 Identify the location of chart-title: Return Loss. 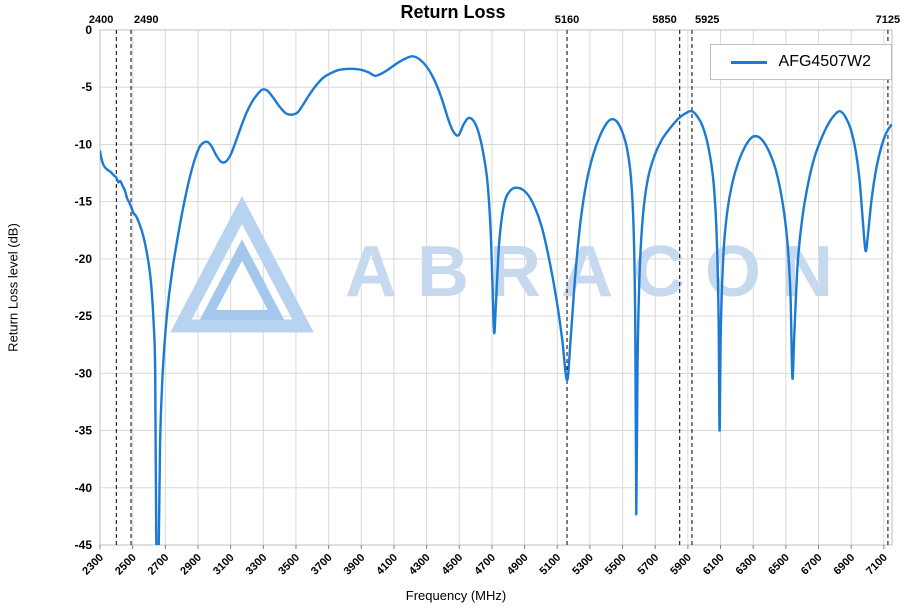
(453, 12).